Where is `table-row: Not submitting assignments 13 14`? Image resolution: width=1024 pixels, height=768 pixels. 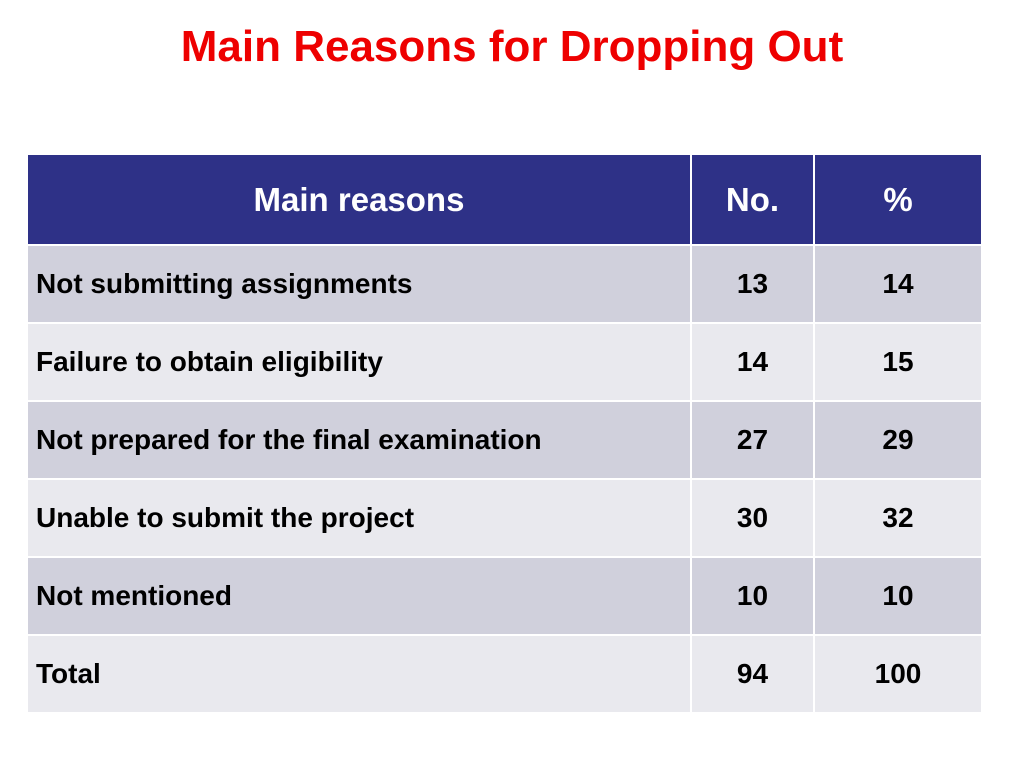
table-row: Not submitting assignments 13 14 is located at coordinates (504, 284).